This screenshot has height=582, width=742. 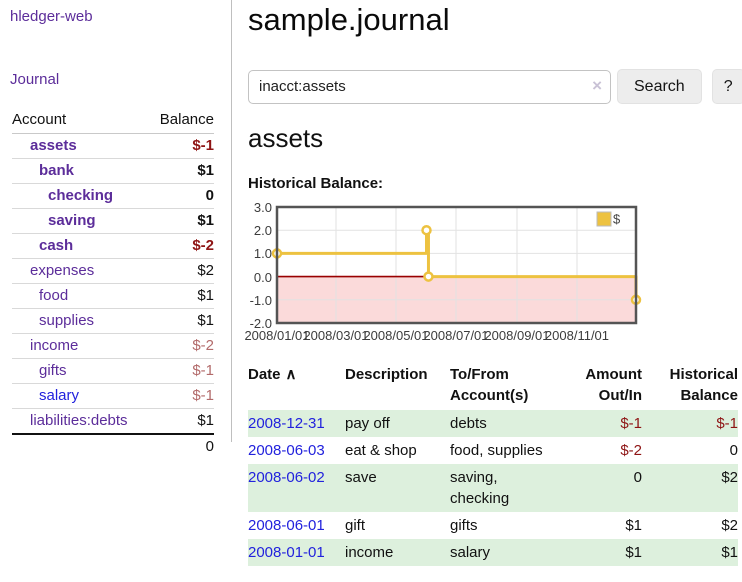 What do you see at coordinates (209, 446) in the screenshot?
I see `account-total-balance: 0` at bounding box center [209, 446].